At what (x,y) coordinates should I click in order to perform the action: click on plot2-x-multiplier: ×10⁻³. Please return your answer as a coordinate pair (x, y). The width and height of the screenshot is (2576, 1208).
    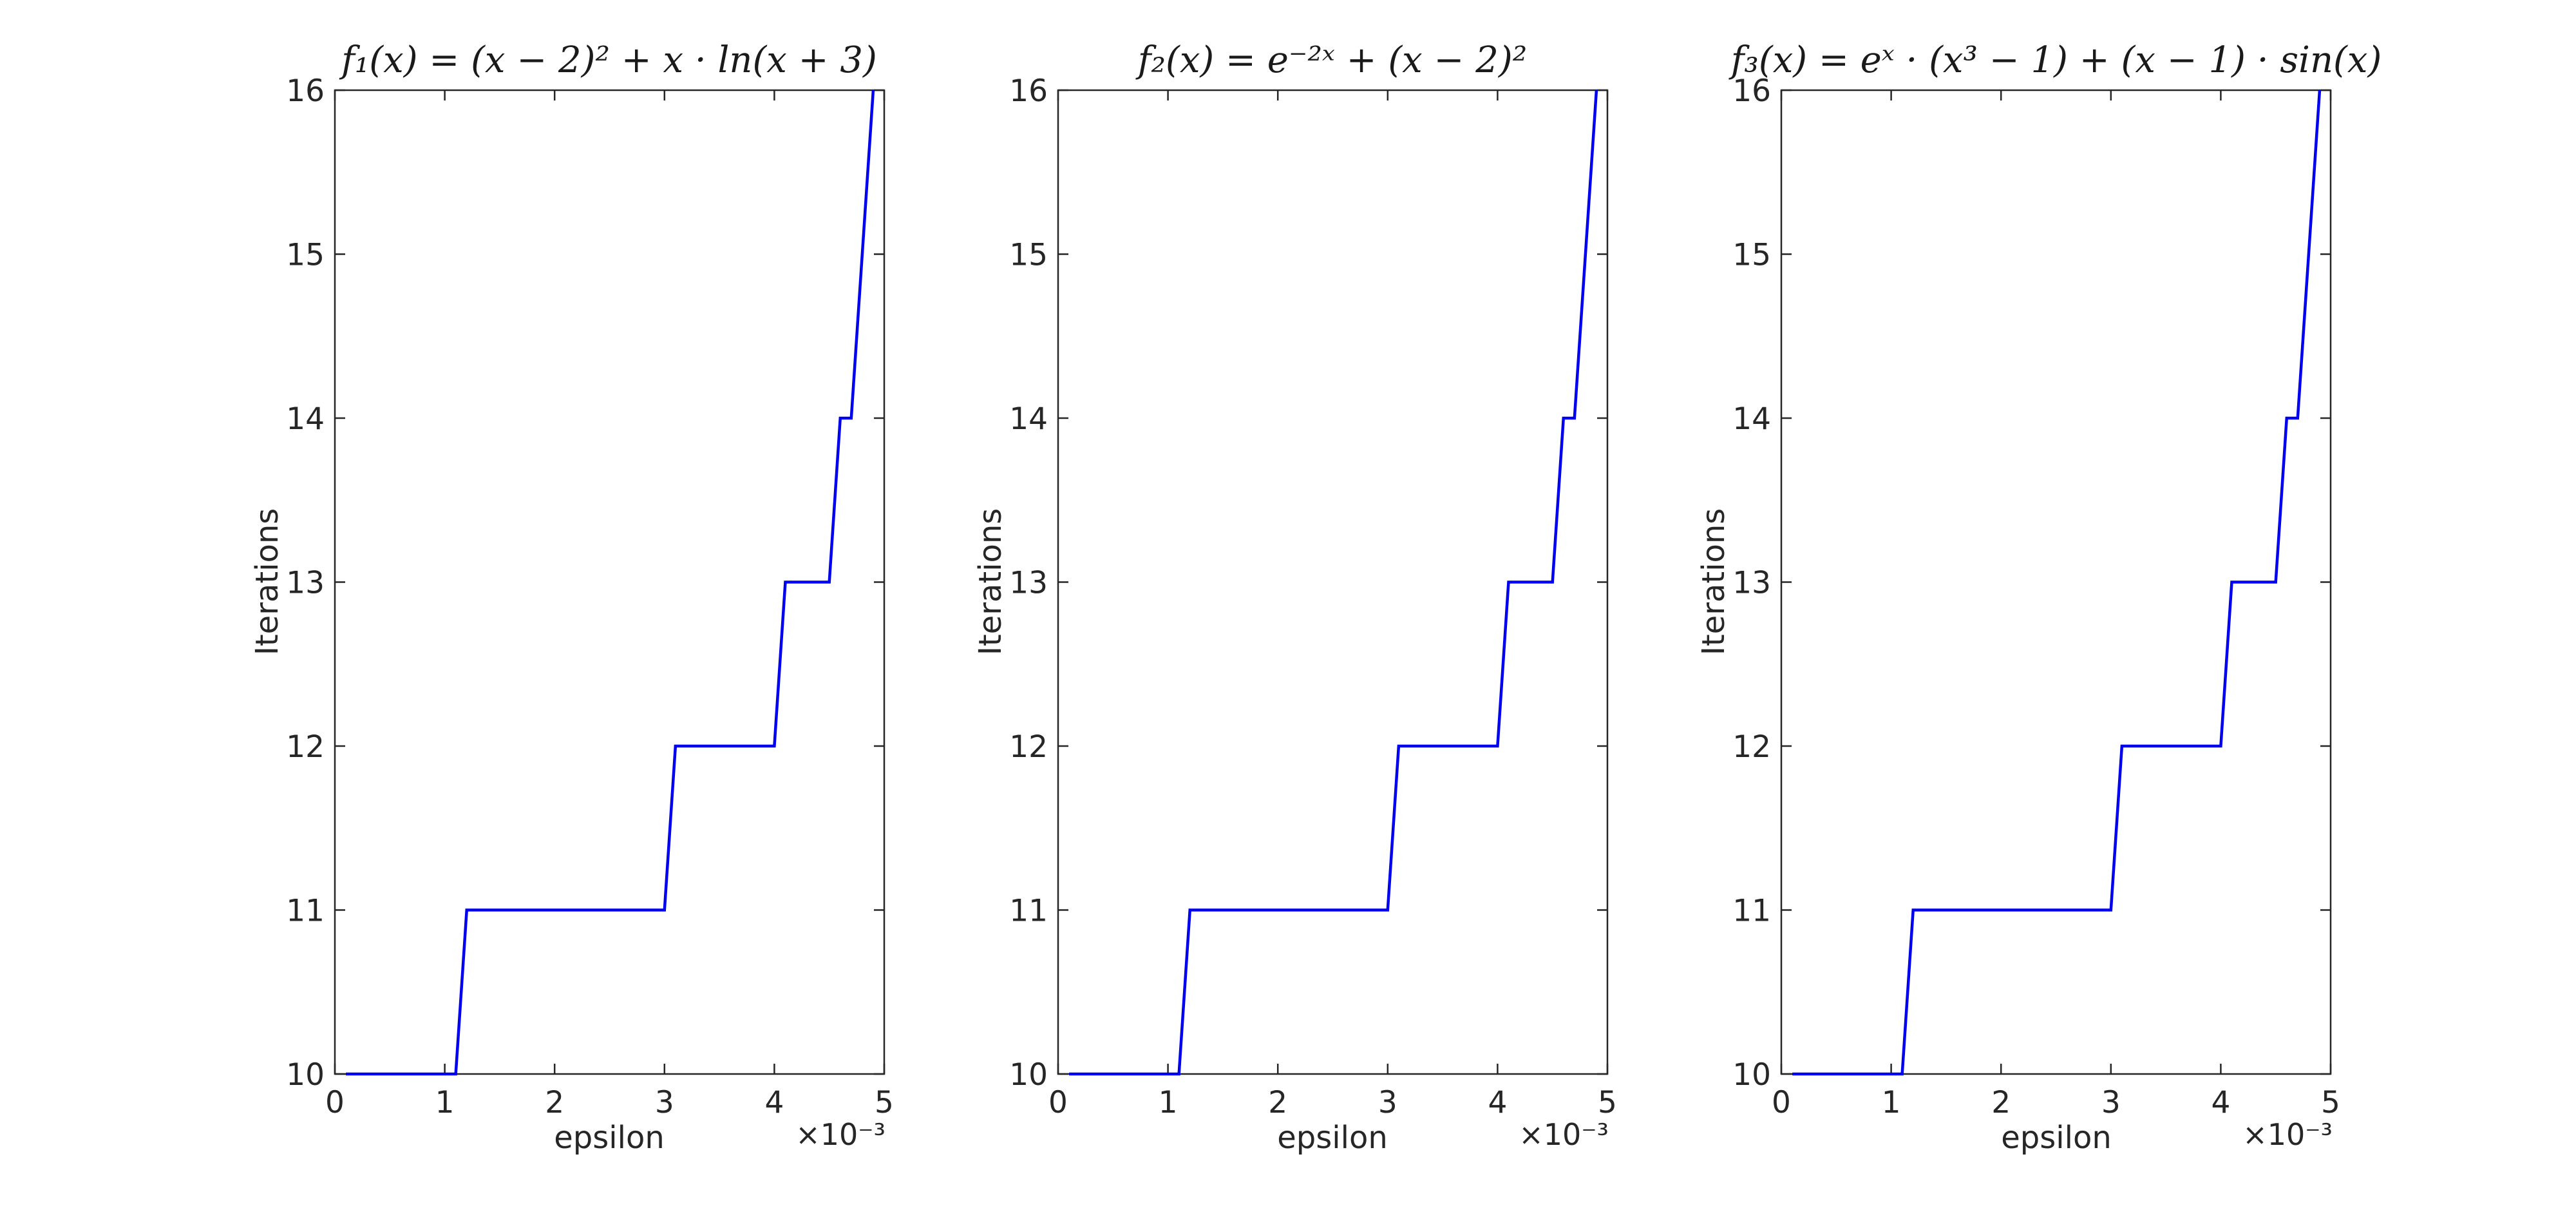
    Looking at the image, I should click on (1564, 1134).